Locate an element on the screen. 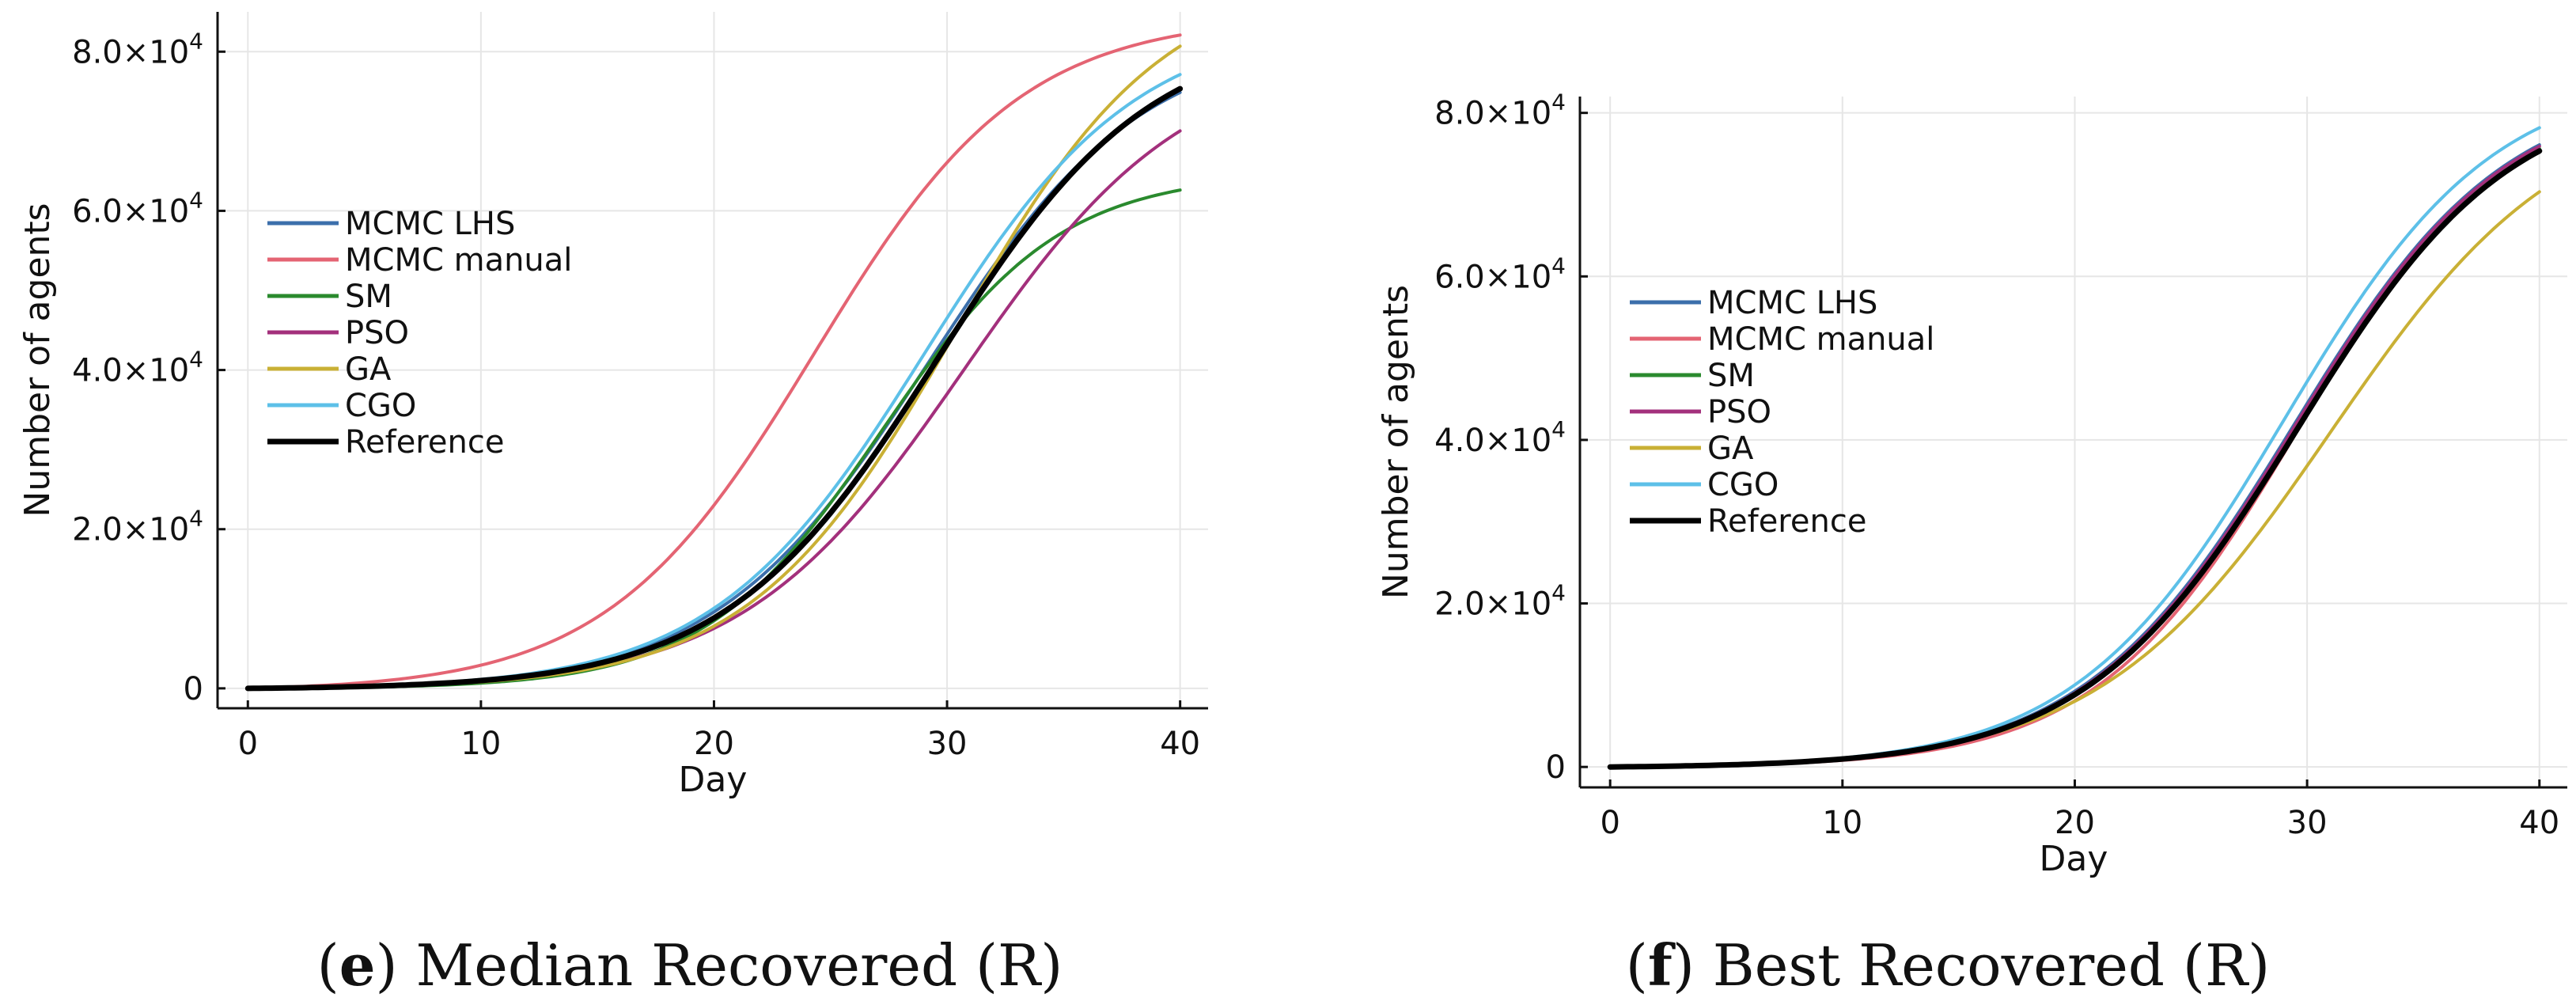  caption-letter: e is located at coordinates (357, 965).